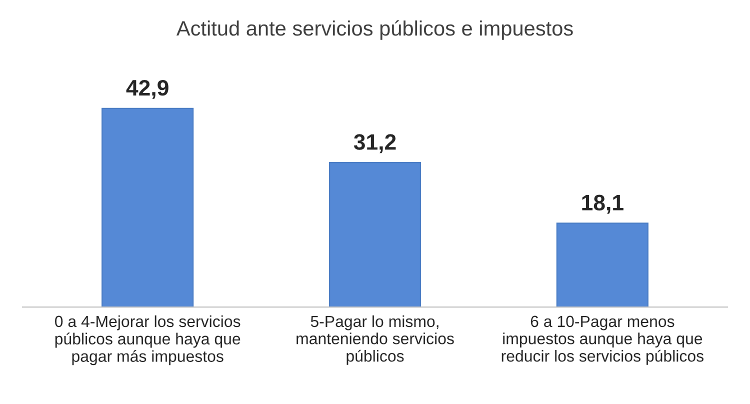 The height and width of the screenshot is (404, 750). What do you see at coordinates (375, 340) in the screenshot?
I see `x-tick-label: 5-Pagar lo mismo, manteniendo servicios públicos` at bounding box center [375, 340].